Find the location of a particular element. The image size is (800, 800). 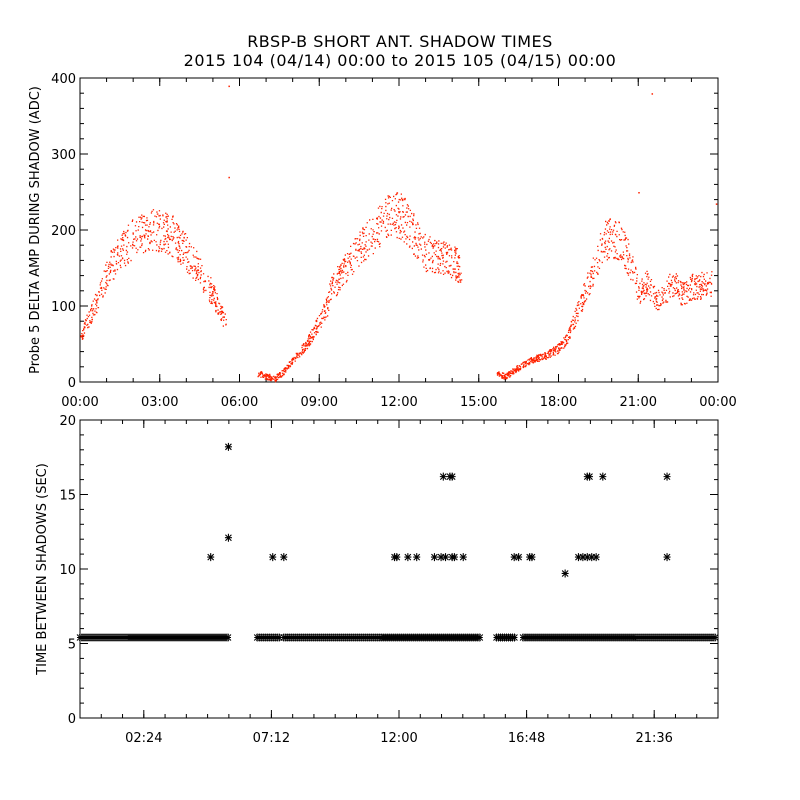

bottom-x-tick-label: 07:12 is located at coordinates (271, 738).